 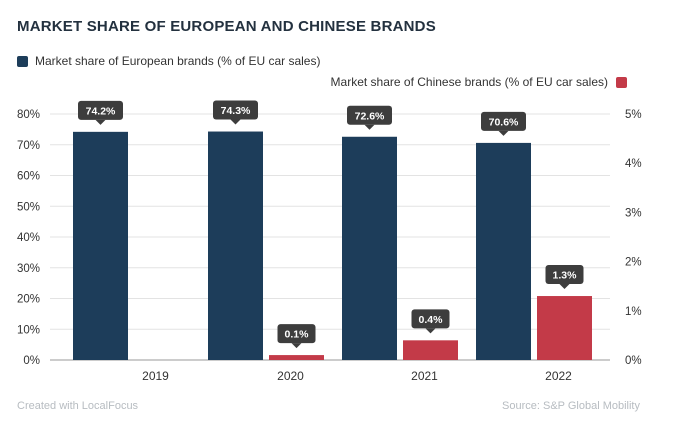 I want to click on footer-source: Source: S&P Global Mobility, so click(x=571, y=406).